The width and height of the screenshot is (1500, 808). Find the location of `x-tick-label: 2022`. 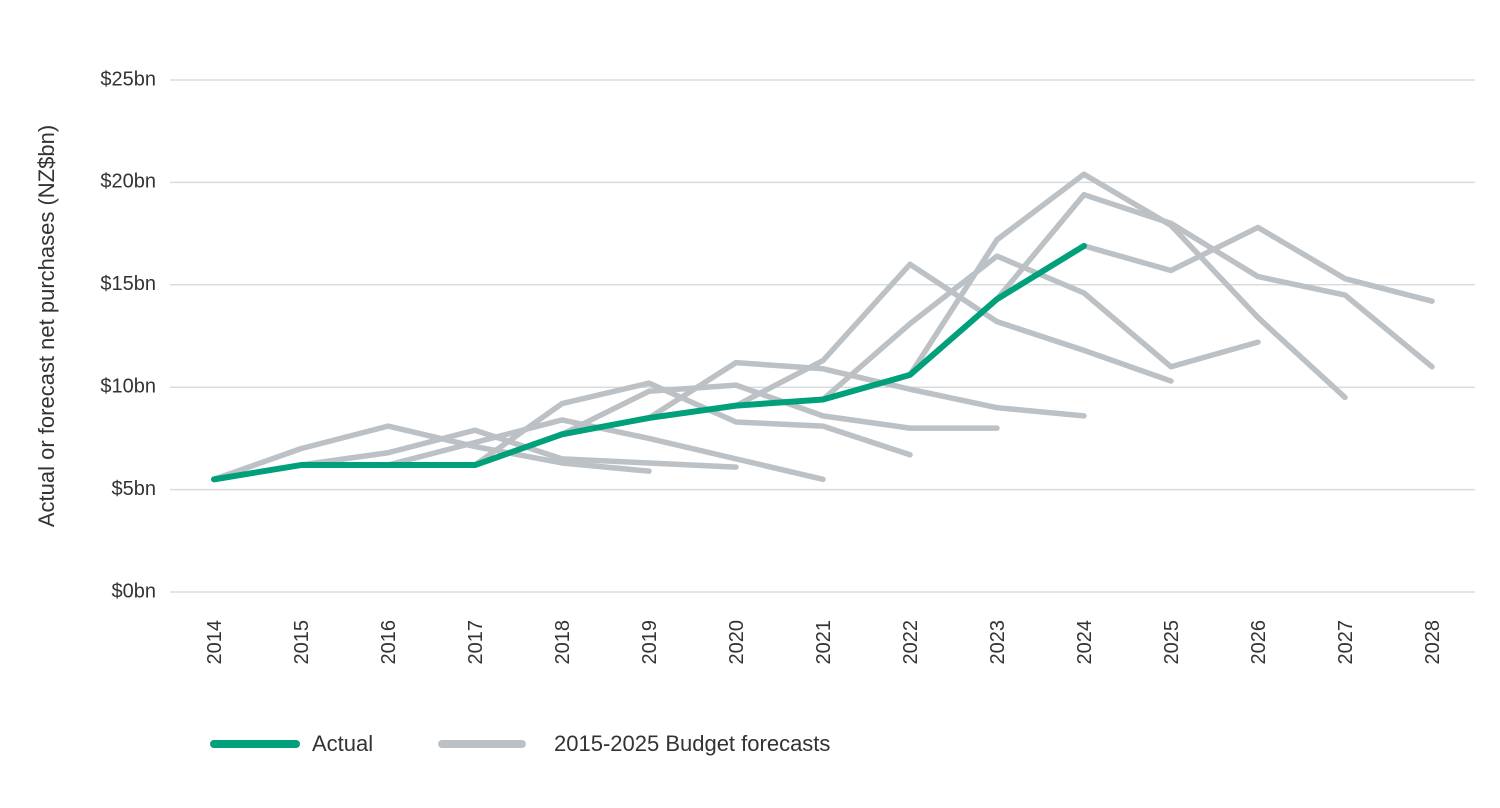

x-tick-label: 2022 is located at coordinates (911, 642).